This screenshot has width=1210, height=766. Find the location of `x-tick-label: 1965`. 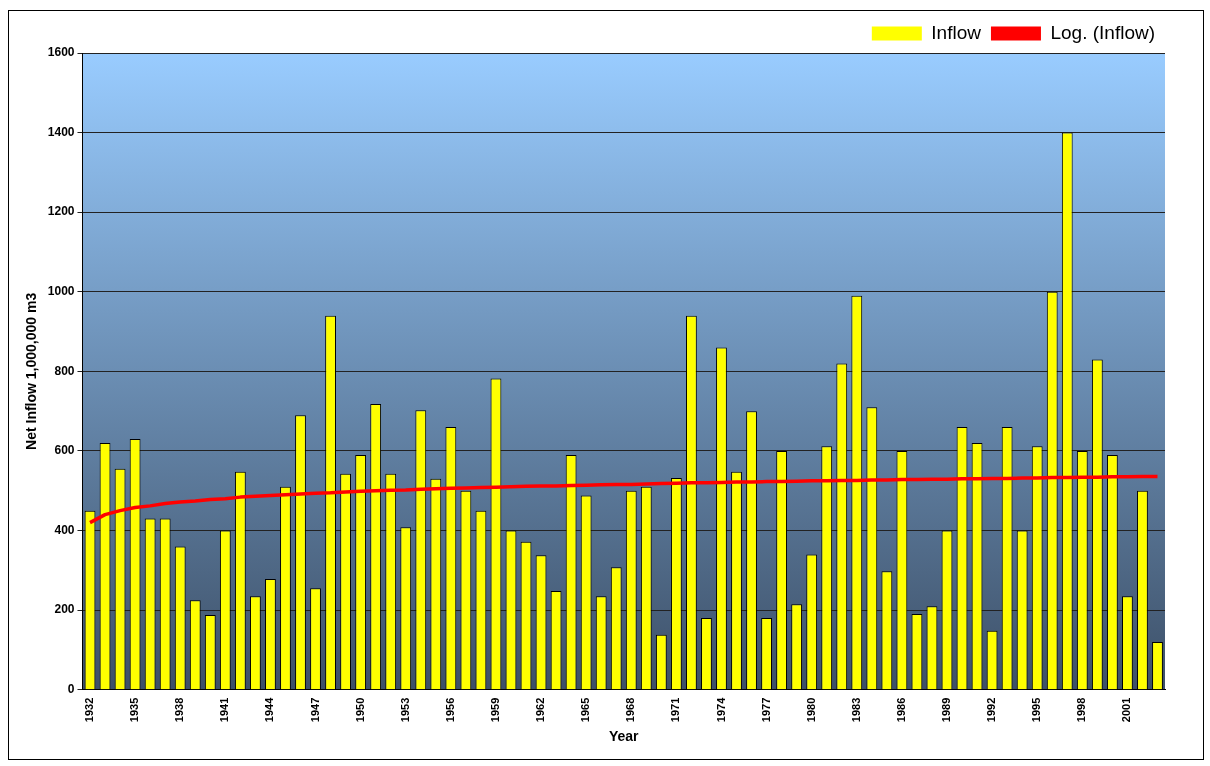

x-tick-label: 1965 is located at coordinates (585, 710).